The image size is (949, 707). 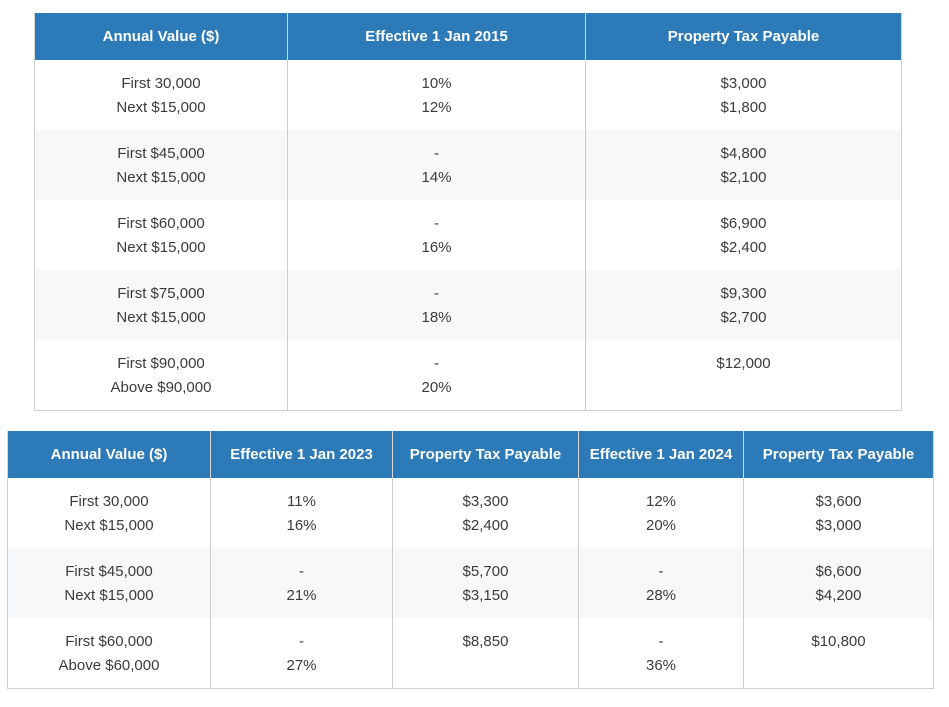 I want to click on tax-payable-2024-line, so click(x=838, y=666).